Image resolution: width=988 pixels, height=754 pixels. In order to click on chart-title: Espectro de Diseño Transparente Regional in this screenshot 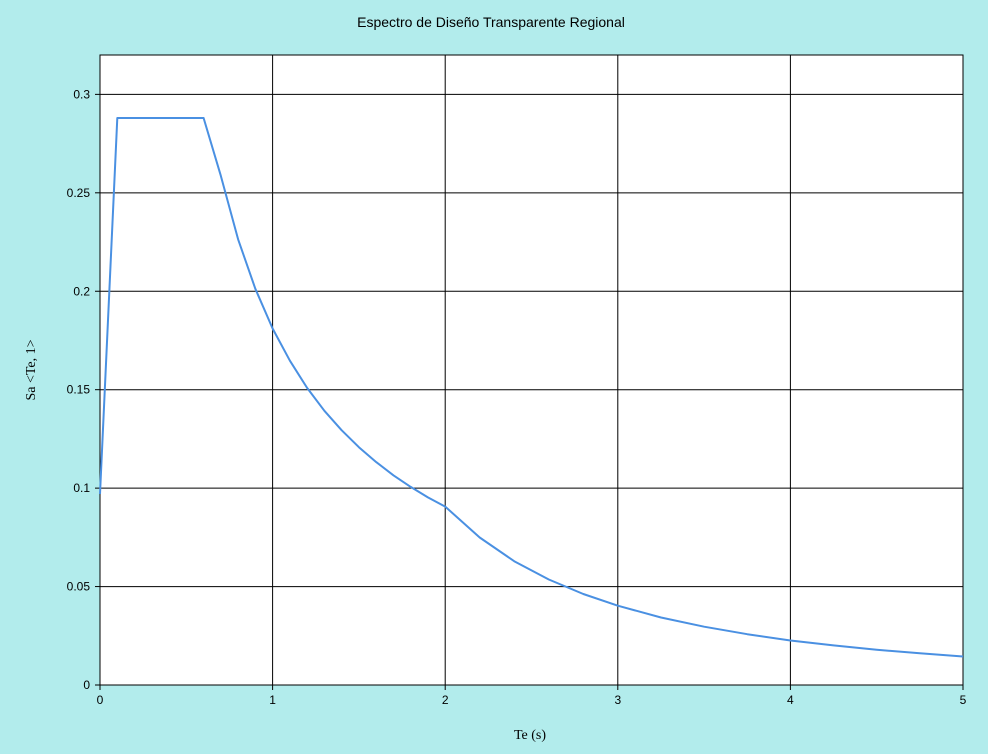, I will do `click(491, 22)`.